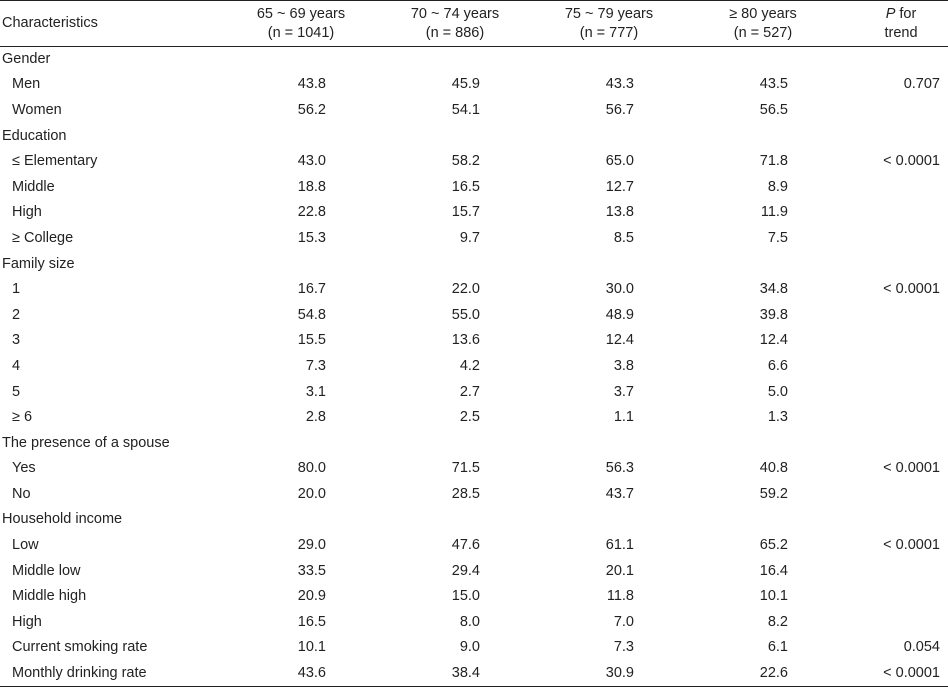 This screenshot has height=687, width=948. What do you see at coordinates (773, 493) in the screenshot?
I see `value-cell: 59.2` at bounding box center [773, 493].